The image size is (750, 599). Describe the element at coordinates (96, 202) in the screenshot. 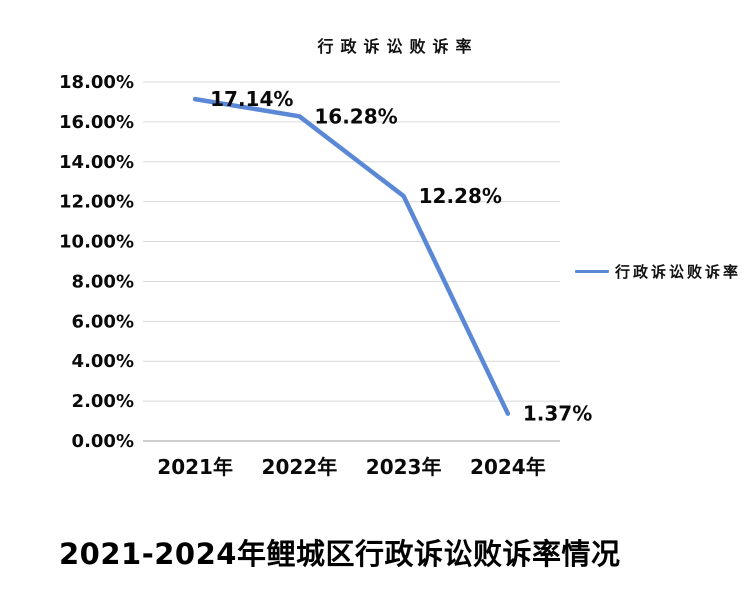

I see `y-axis-tick-label: 12.00%` at that location.